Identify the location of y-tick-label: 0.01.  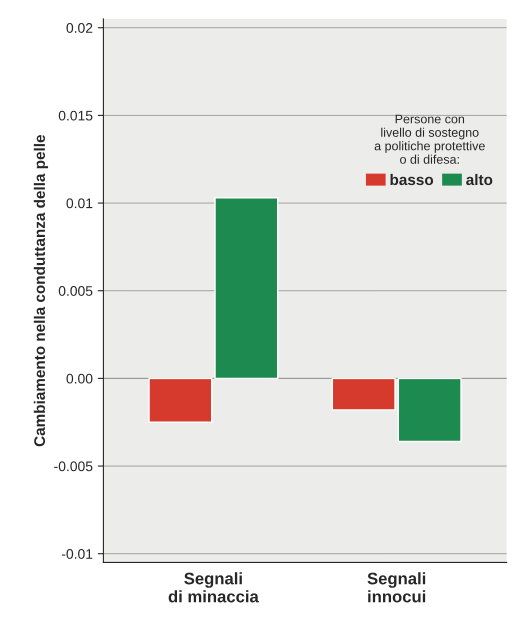
(79, 203).